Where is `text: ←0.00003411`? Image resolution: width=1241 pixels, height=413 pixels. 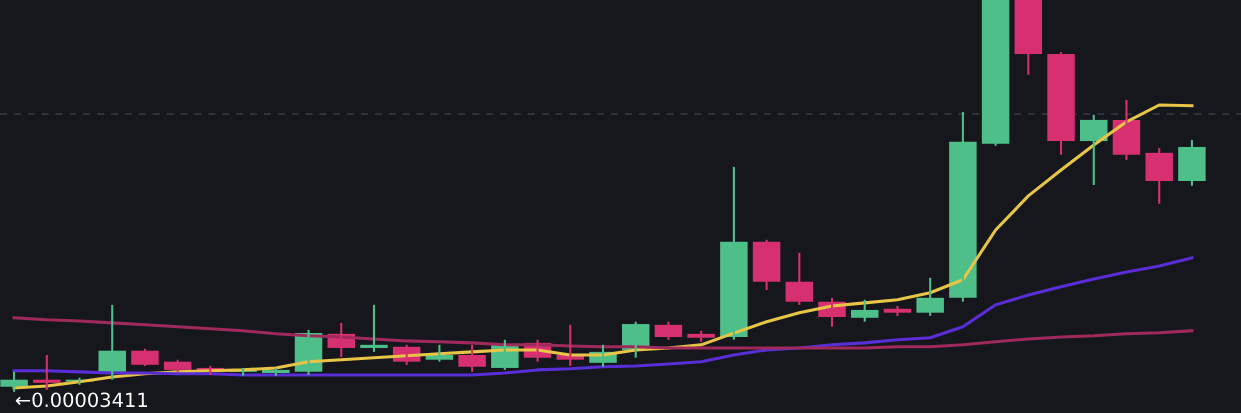 text: ←0.00003411 is located at coordinates (81, 400).